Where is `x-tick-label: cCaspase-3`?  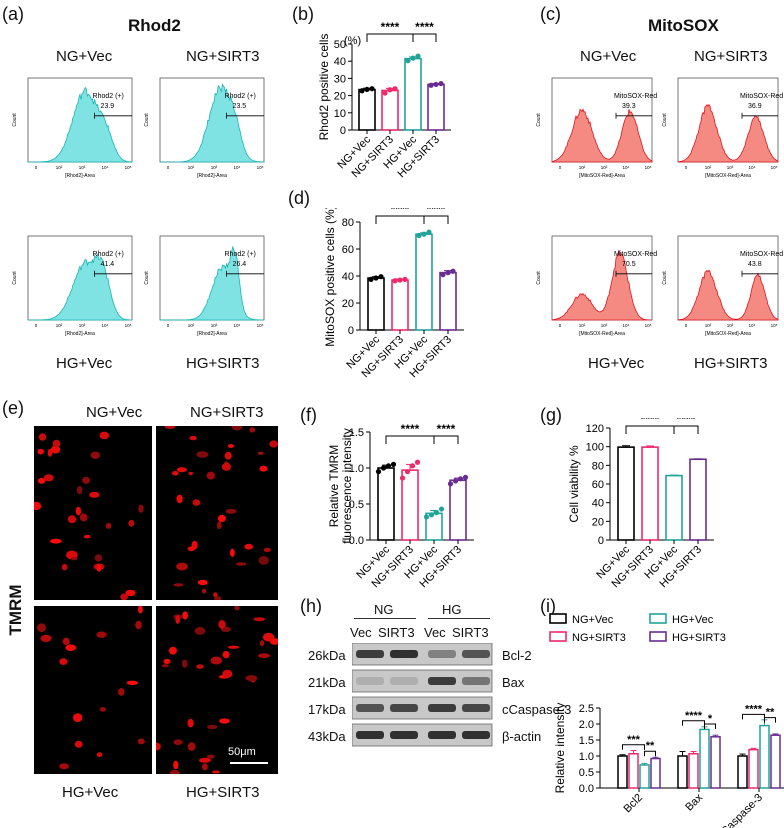 x-tick-label: cCaspase-3 is located at coordinates (740, 810).